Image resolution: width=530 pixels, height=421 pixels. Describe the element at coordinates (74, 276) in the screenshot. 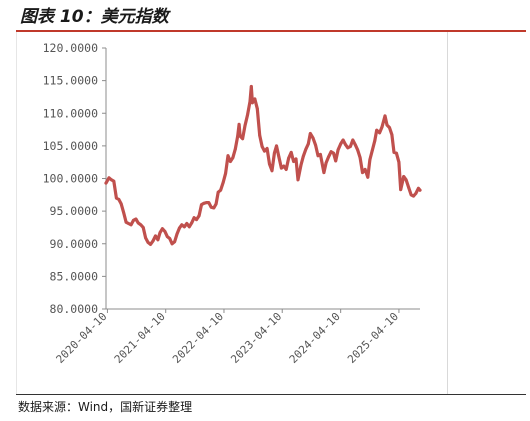

I see `y-tick-label: 85.0000` at that location.